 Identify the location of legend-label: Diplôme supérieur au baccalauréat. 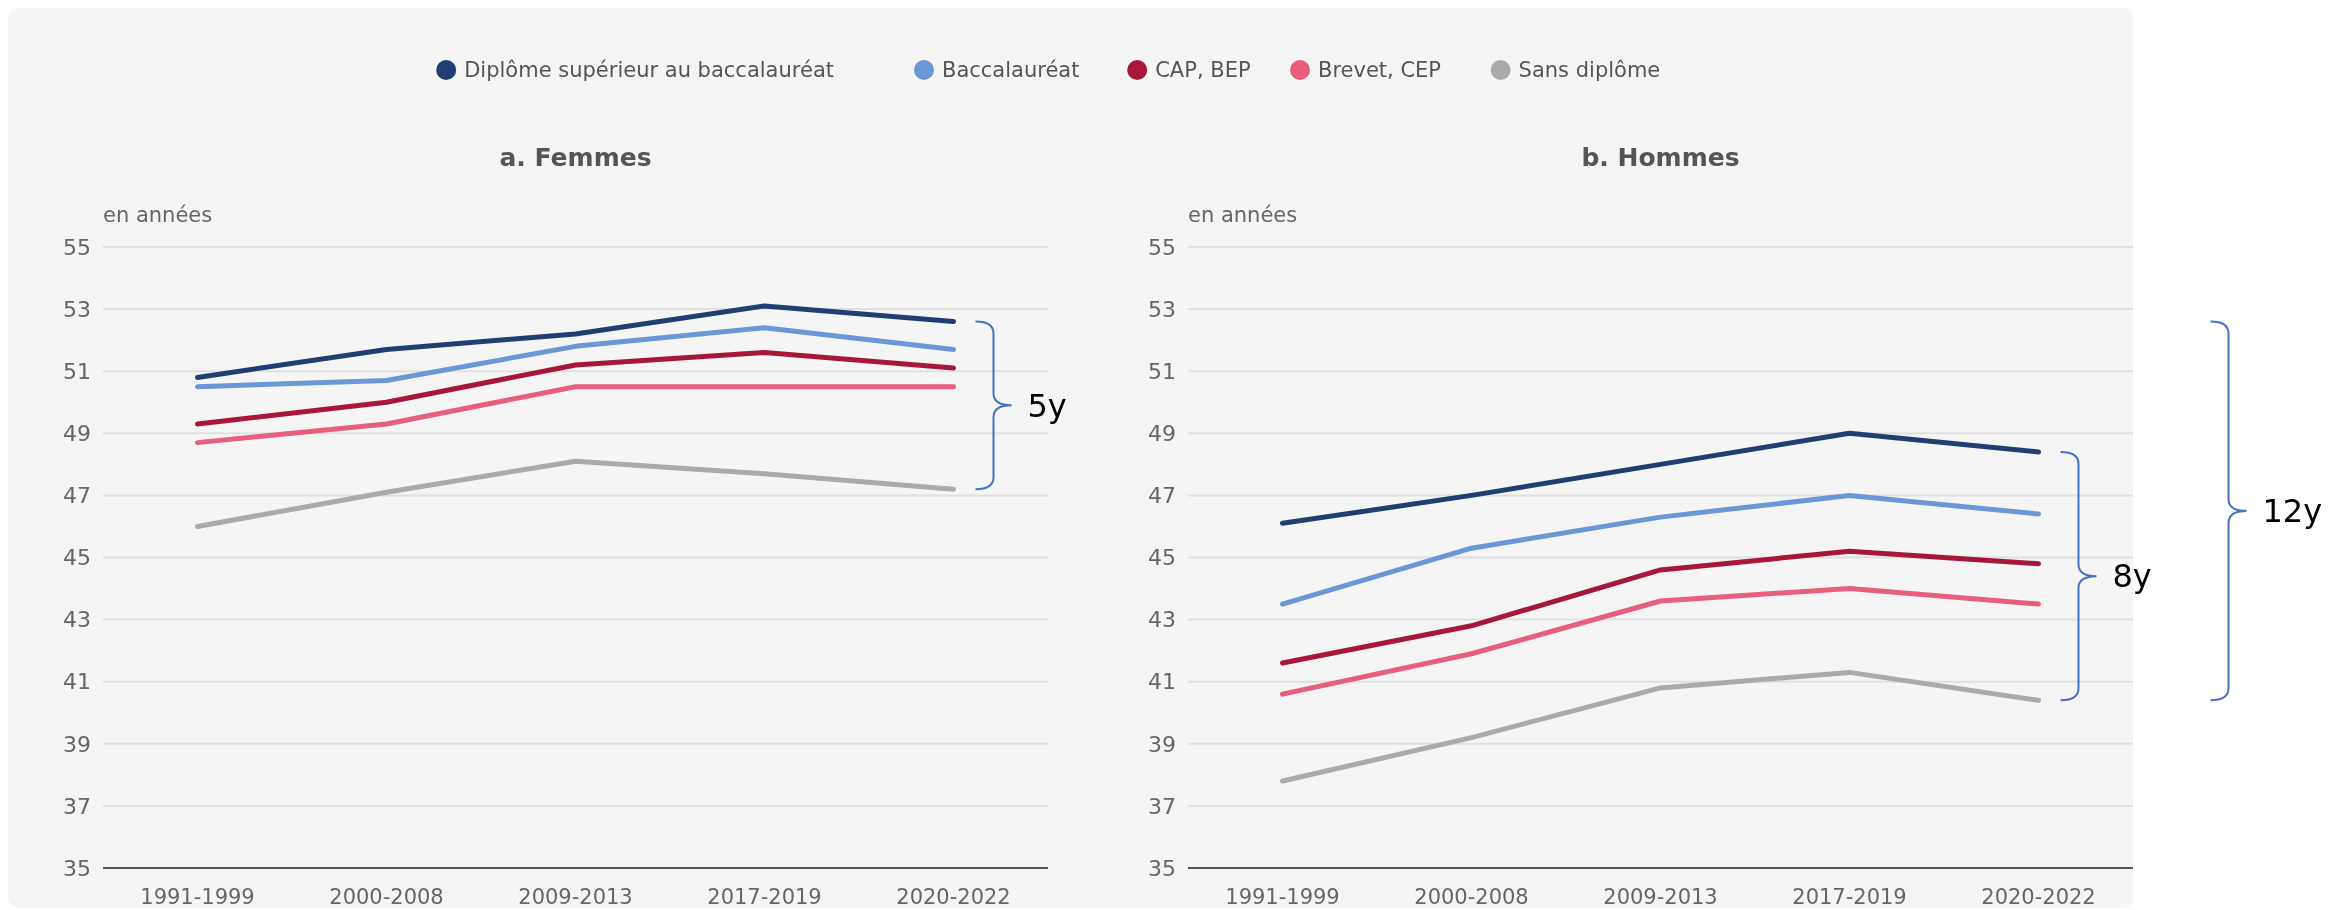
(649, 70).